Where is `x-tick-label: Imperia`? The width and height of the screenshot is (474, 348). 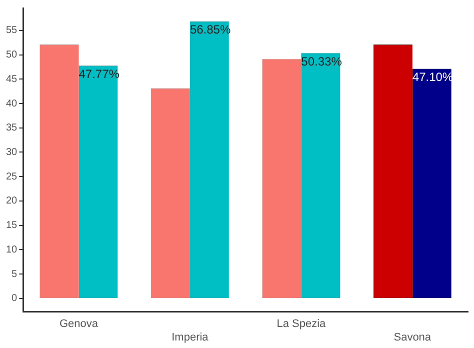 x-tick-label: Imperia is located at coordinates (191, 337).